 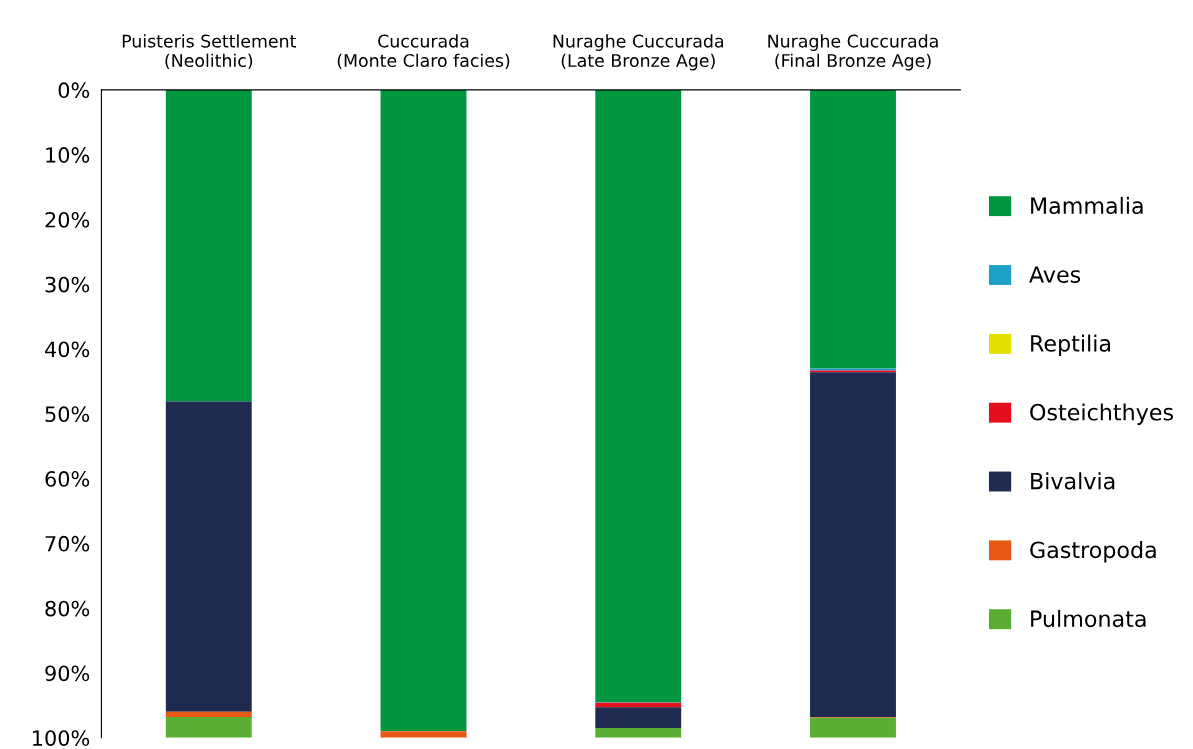 What do you see at coordinates (68, 155) in the screenshot?
I see `y-tick-label: 10%` at bounding box center [68, 155].